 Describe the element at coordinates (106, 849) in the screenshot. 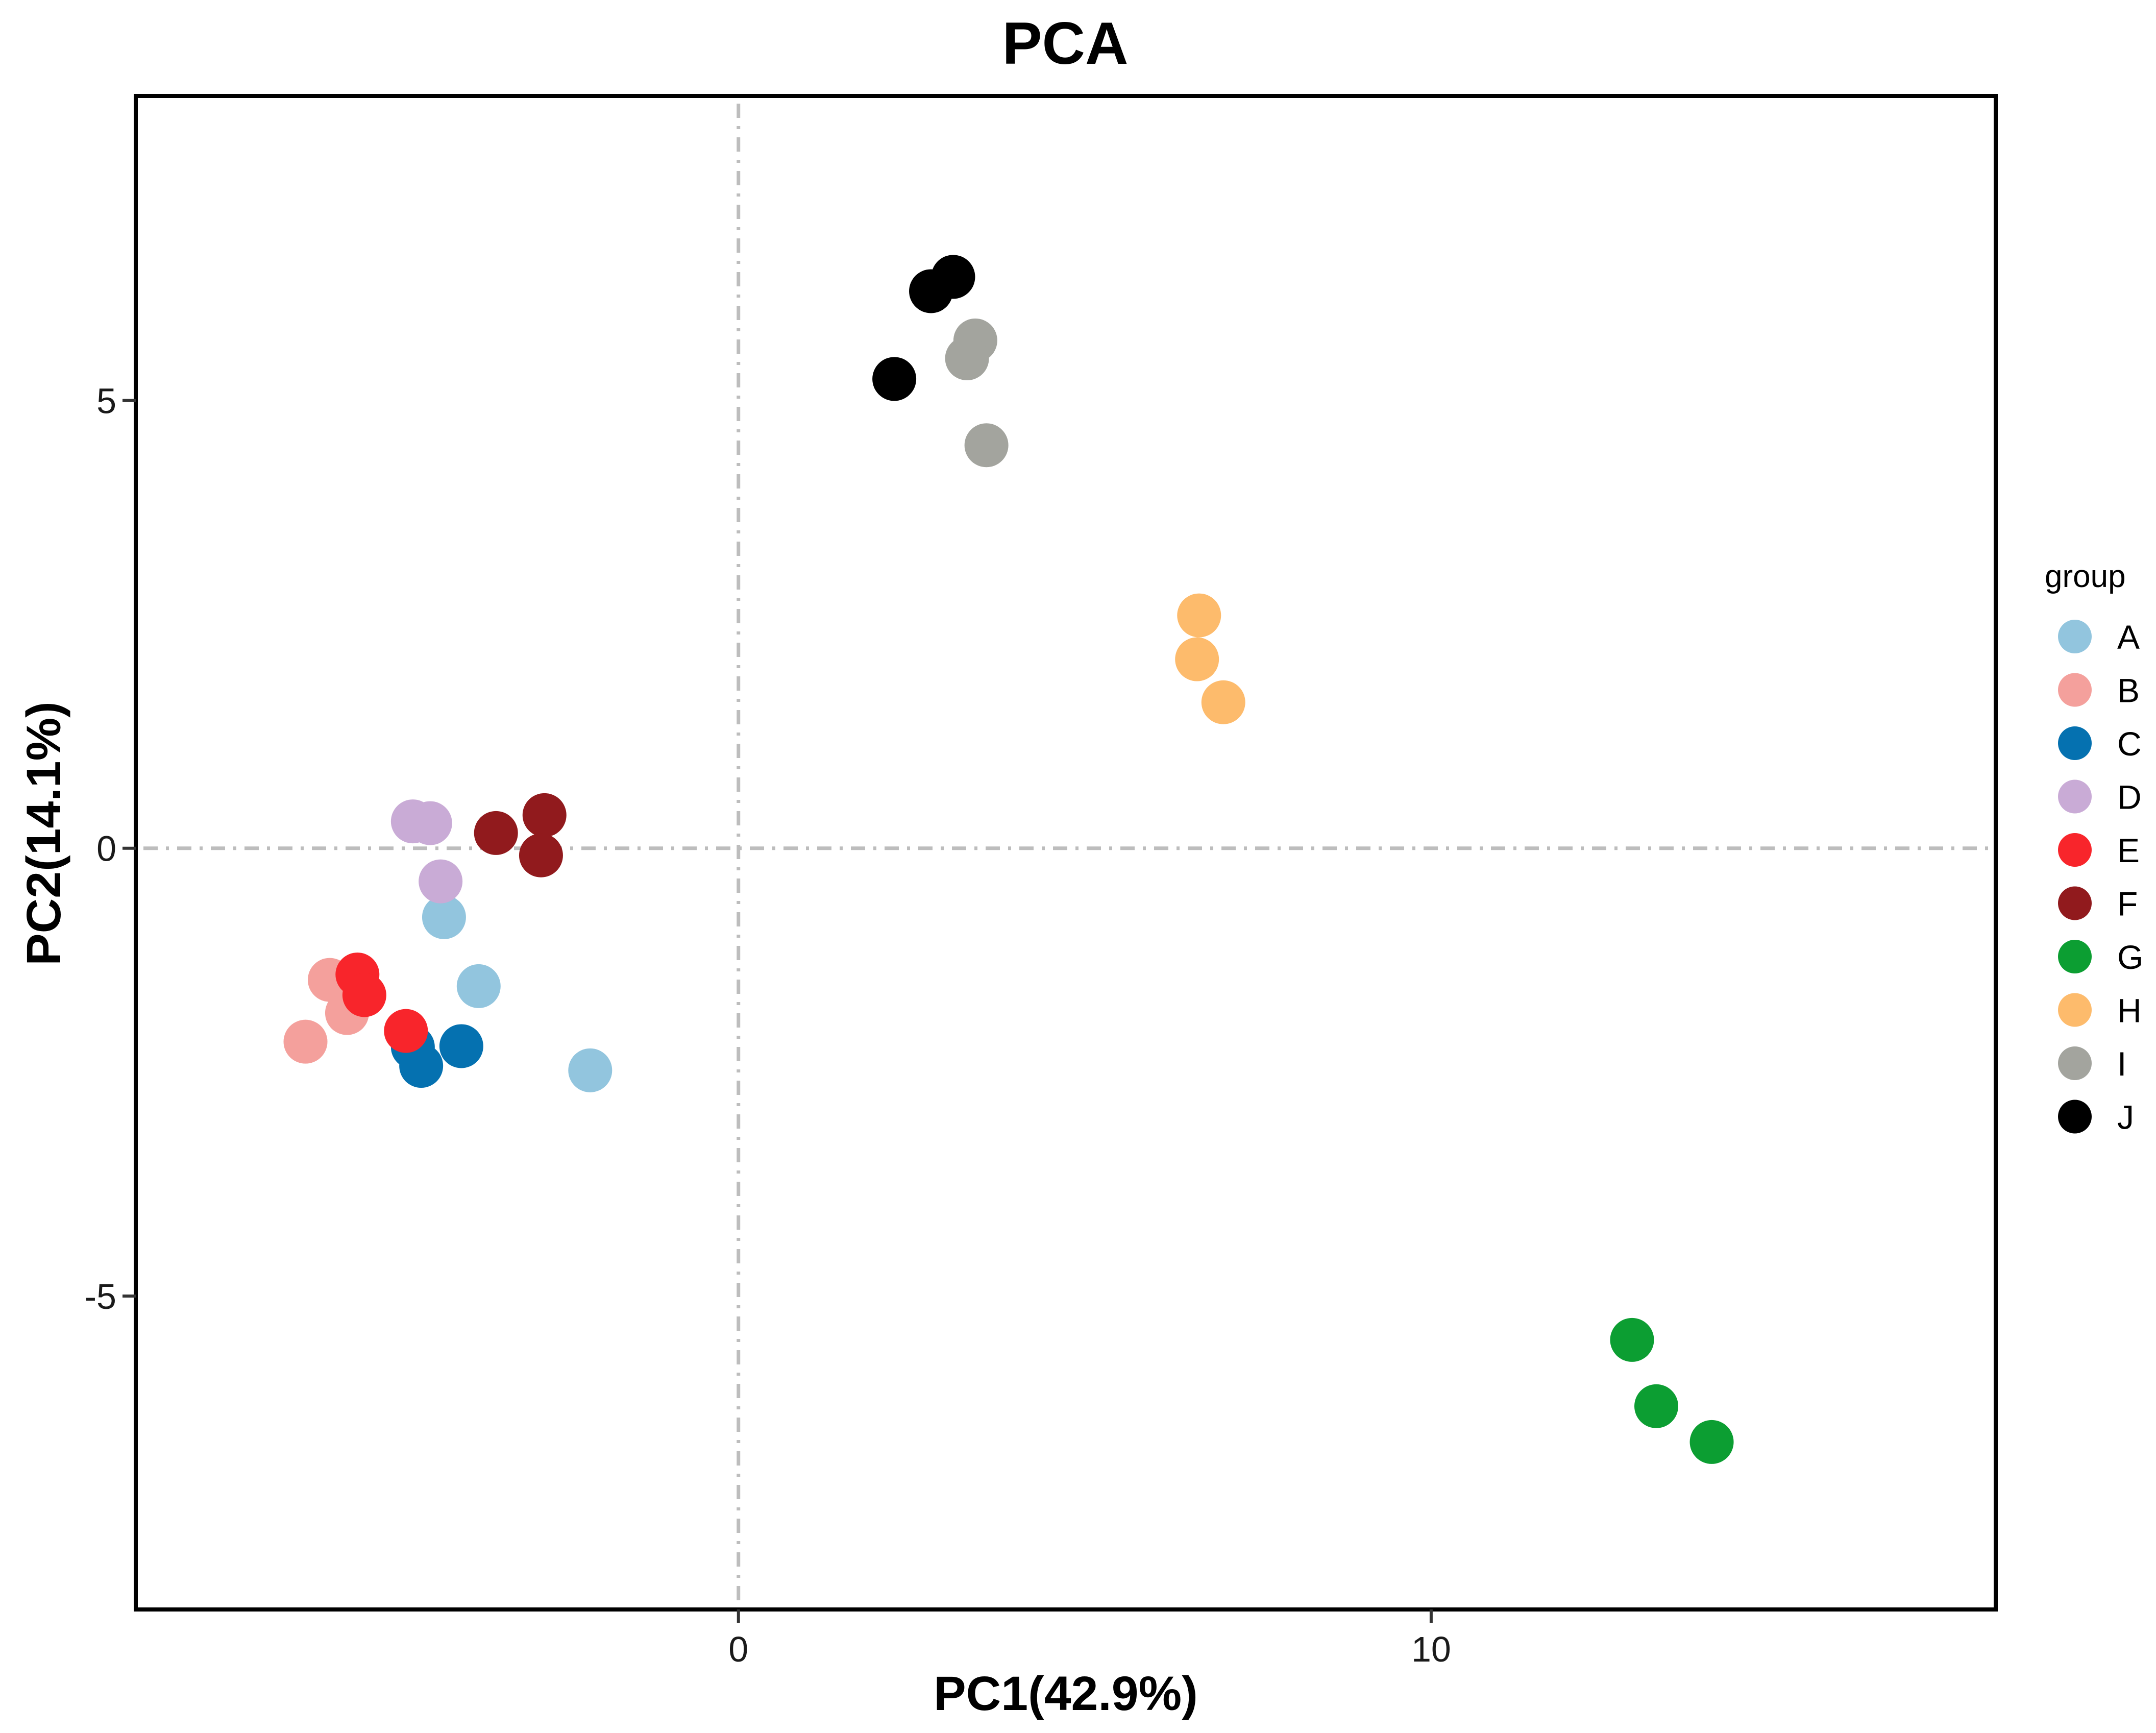

I see `y-tick-label: 0` at that location.